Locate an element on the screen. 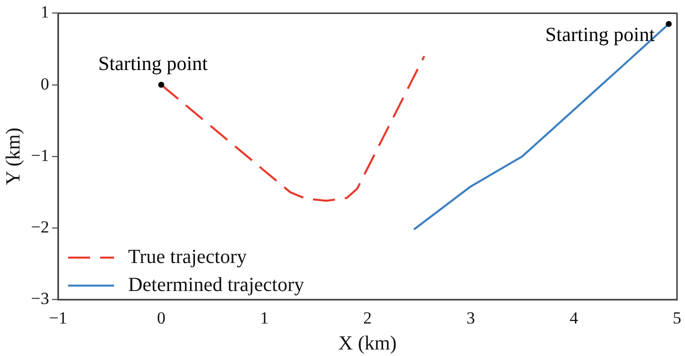 The width and height of the screenshot is (685, 356). legend-label: Determined trajectory is located at coordinates (216, 285).